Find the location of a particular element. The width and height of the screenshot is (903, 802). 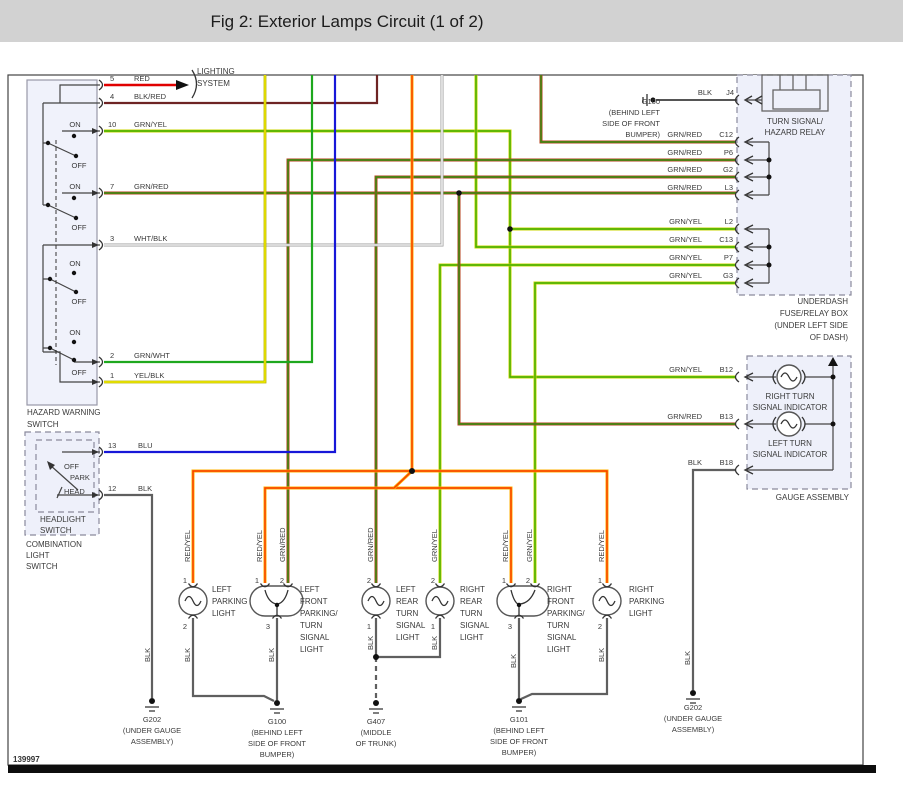

combo-switch-label2: LIGHT is located at coordinates (38, 555).